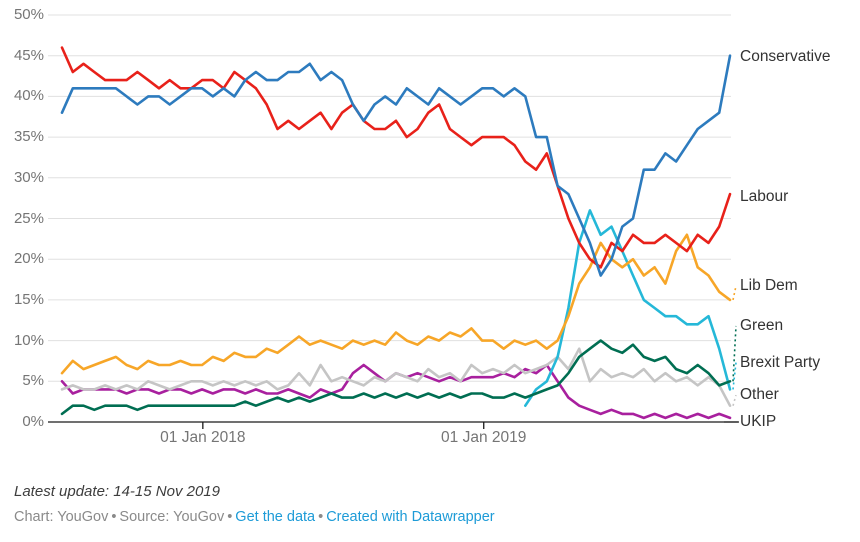 The width and height of the screenshot is (860, 542). Describe the element at coordinates (484, 437) in the screenshot. I see `x-axis-tick-label-jan-2019: 01 Jan 2019` at that location.